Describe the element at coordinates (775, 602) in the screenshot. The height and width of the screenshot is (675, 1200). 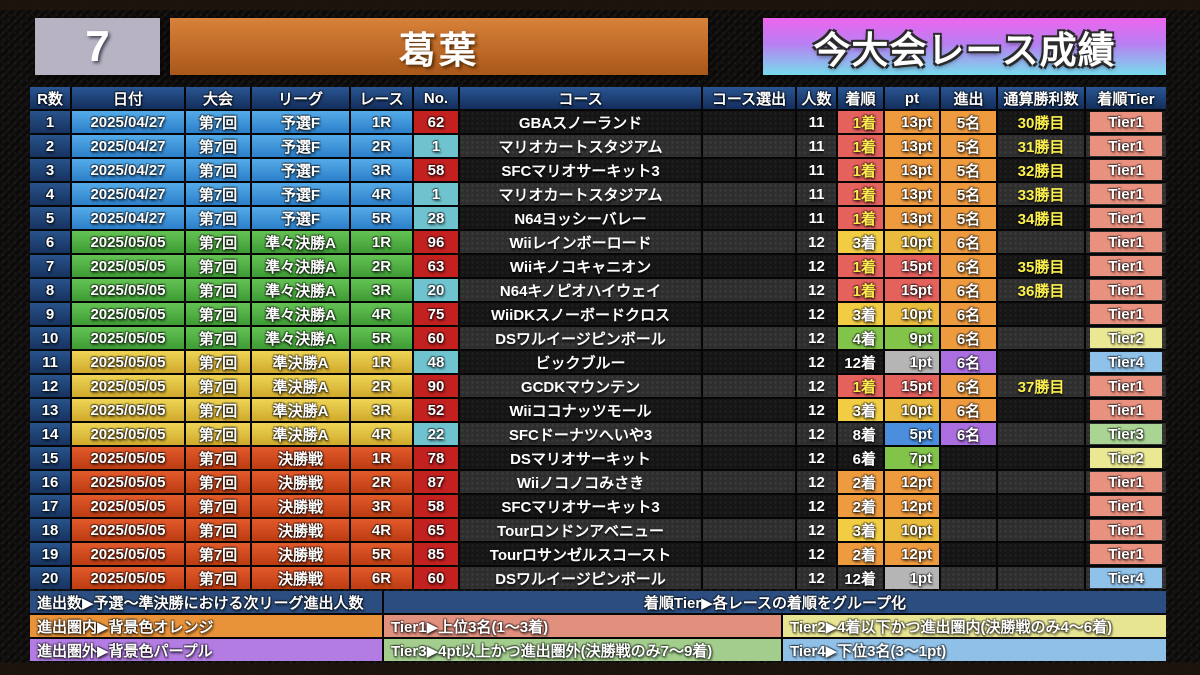
I see `legend-rank-tier: 着順Tier▶各レースの着順をグループ化` at that location.